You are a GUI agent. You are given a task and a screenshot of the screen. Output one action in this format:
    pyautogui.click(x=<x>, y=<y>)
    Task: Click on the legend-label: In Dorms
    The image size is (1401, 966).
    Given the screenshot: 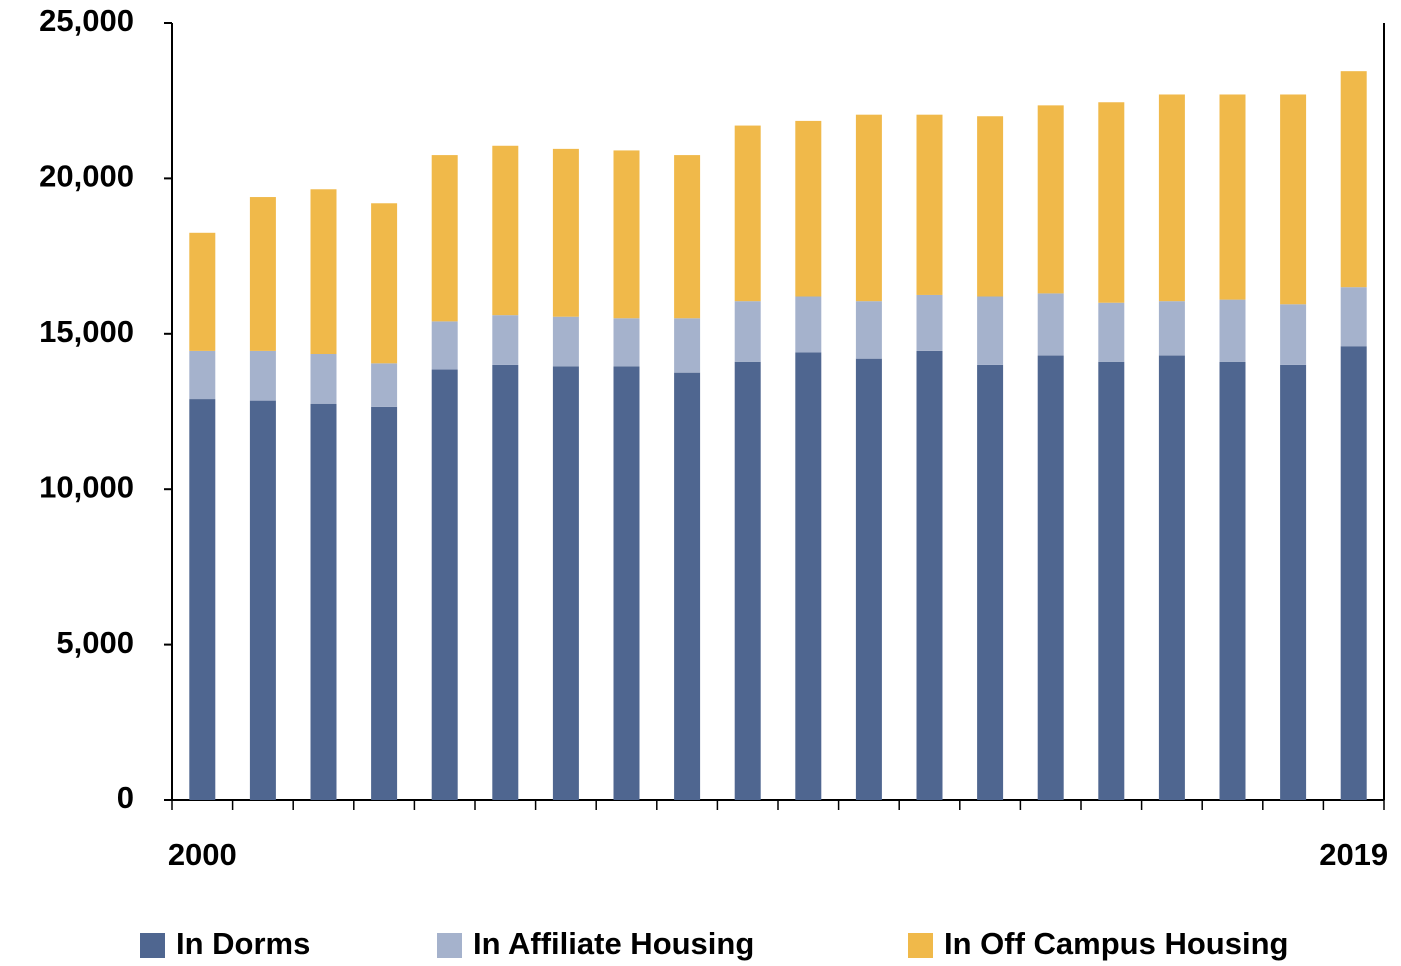 What is the action you would take?
    pyautogui.click(x=243, y=943)
    